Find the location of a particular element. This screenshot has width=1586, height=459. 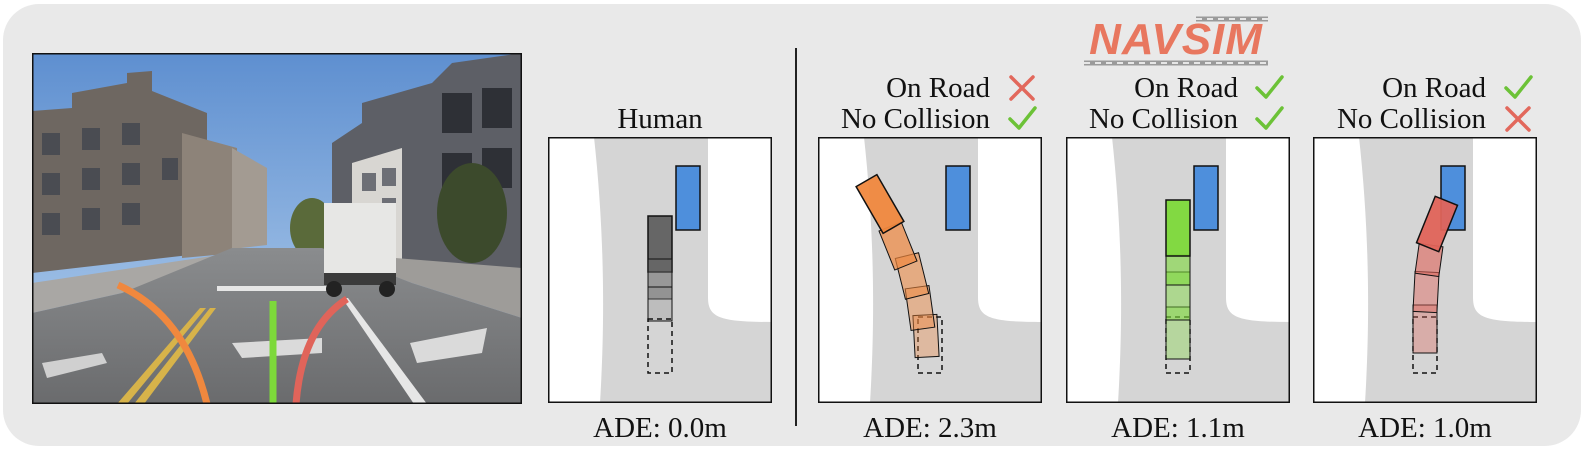

human-title: Human is located at coordinates (660, 119).